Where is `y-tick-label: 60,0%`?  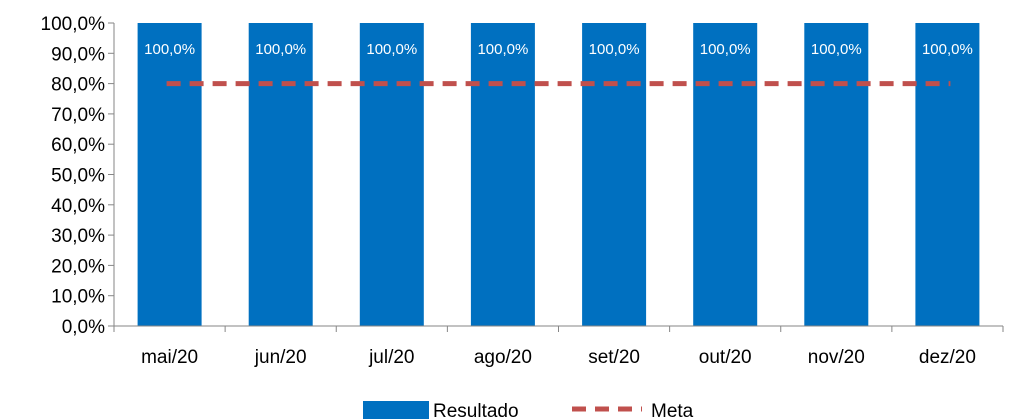 y-tick-label: 60,0% is located at coordinates (78, 145).